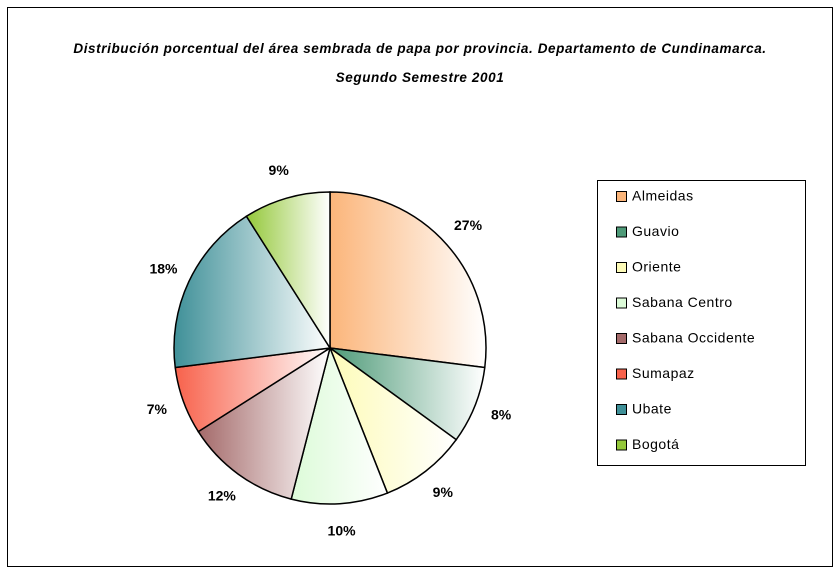  What do you see at coordinates (701, 323) in the screenshot?
I see `legend-box` at bounding box center [701, 323].